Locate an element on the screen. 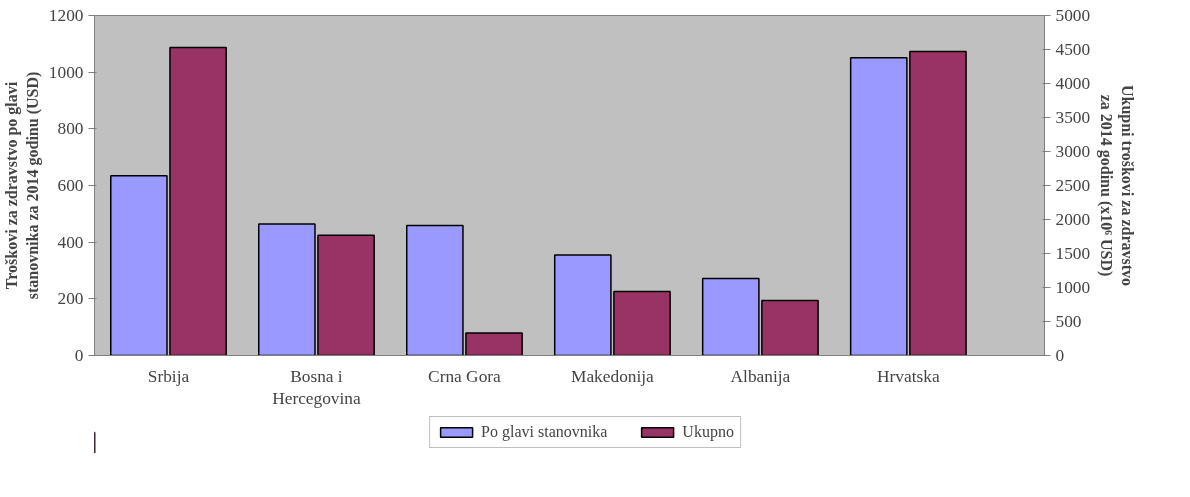 This screenshot has width=1190, height=497. legend-label: Po glavi stanovnika is located at coordinates (544, 432).